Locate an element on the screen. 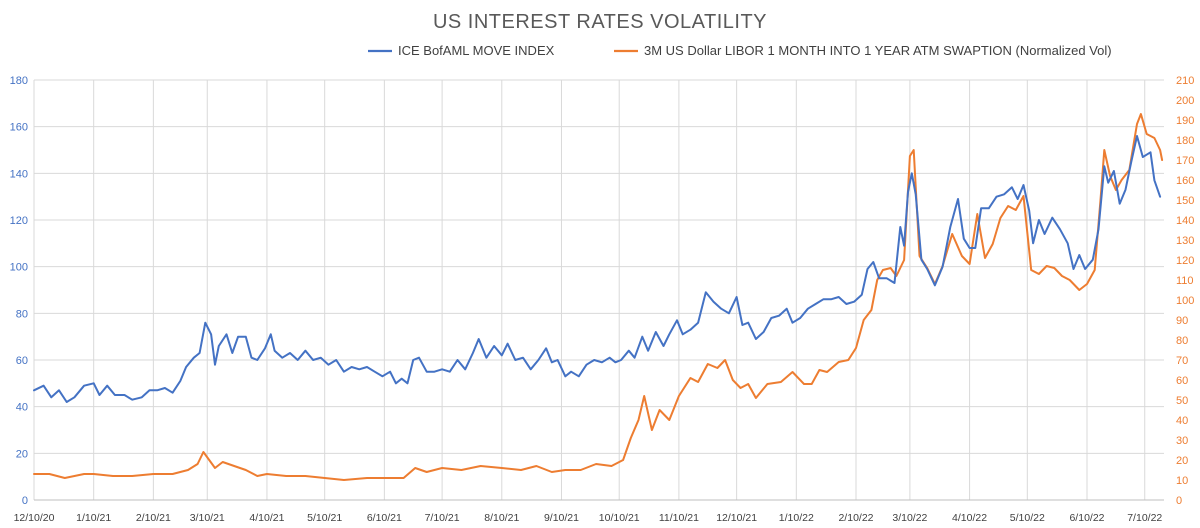  y-right-tick-label: 30 is located at coordinates (1182, 441).